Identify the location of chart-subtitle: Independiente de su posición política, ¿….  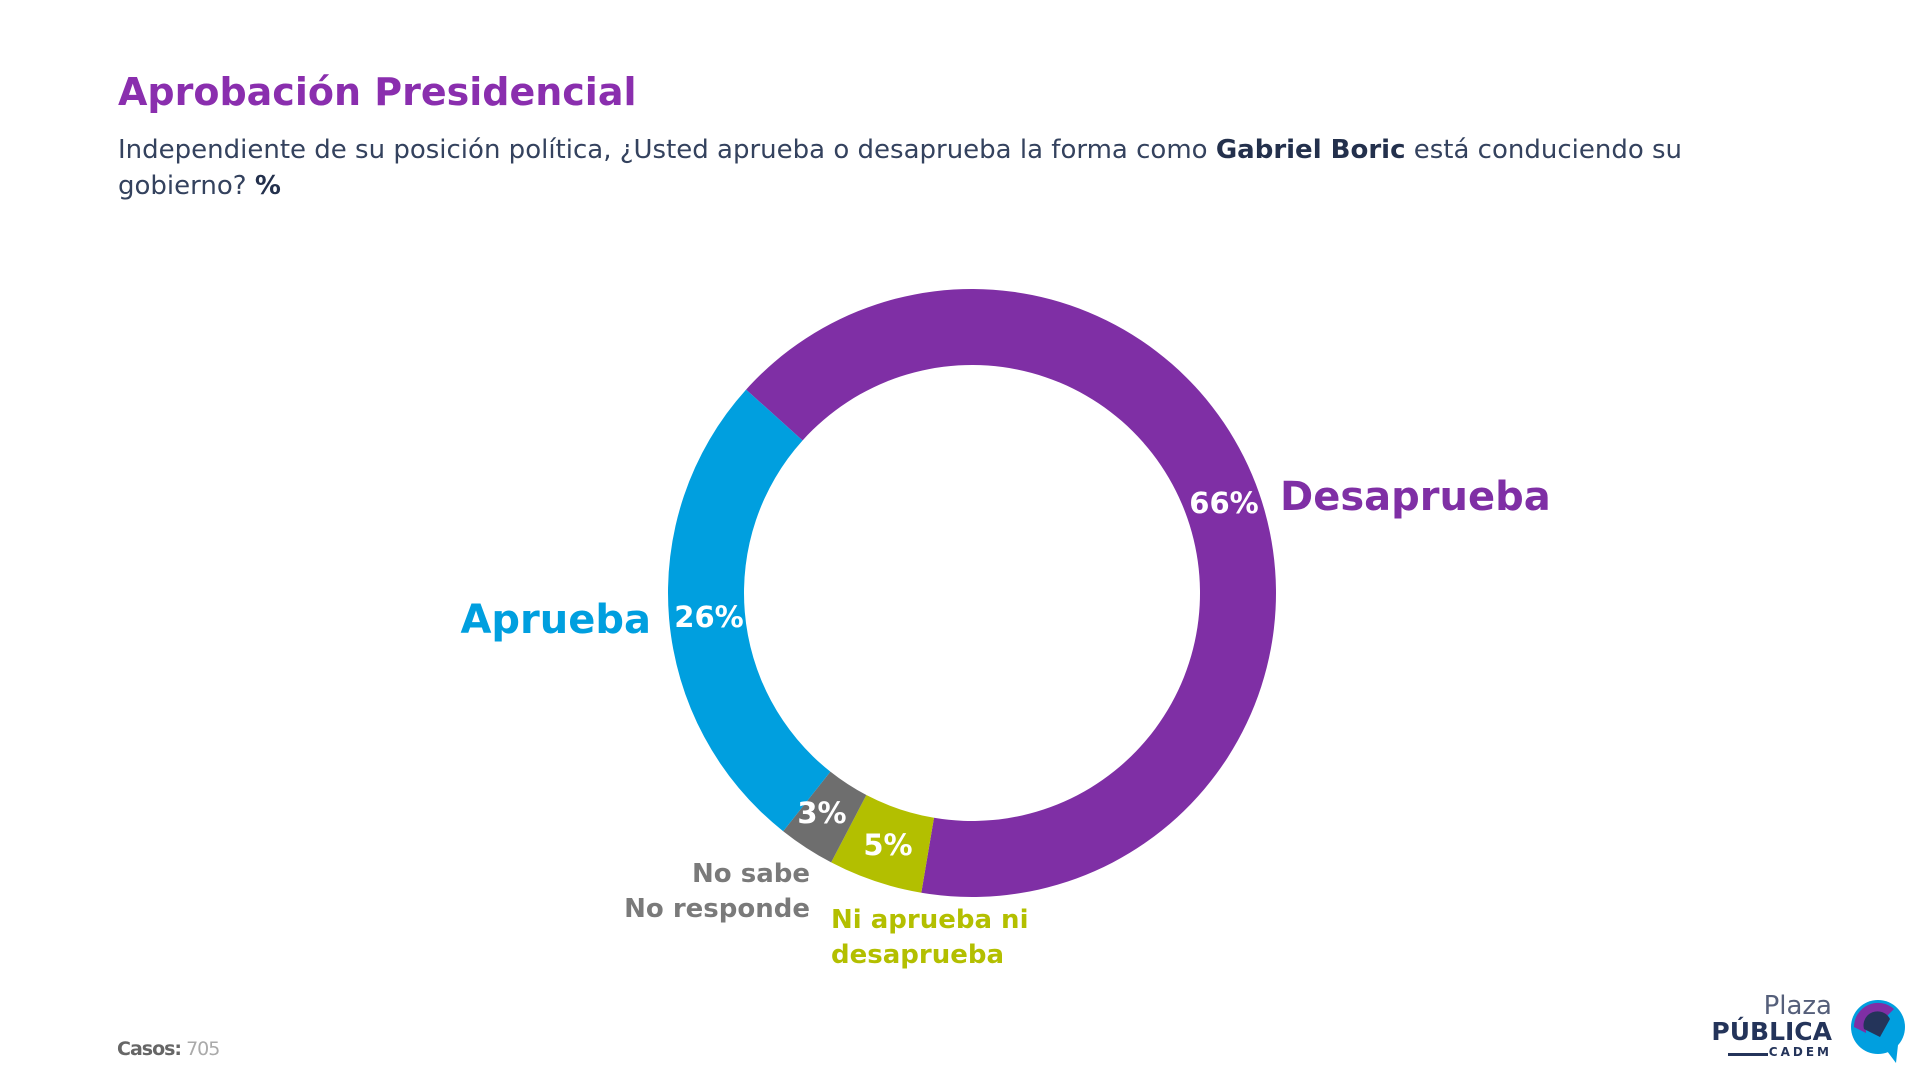
(968, 168).